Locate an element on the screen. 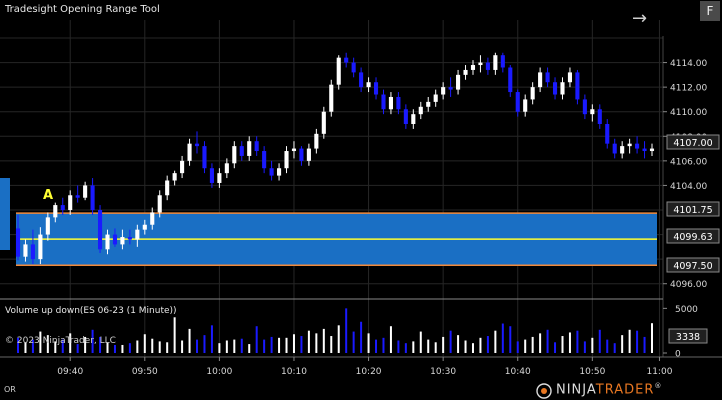  brand-part2: TRADER is located at coordinates (625, 390).